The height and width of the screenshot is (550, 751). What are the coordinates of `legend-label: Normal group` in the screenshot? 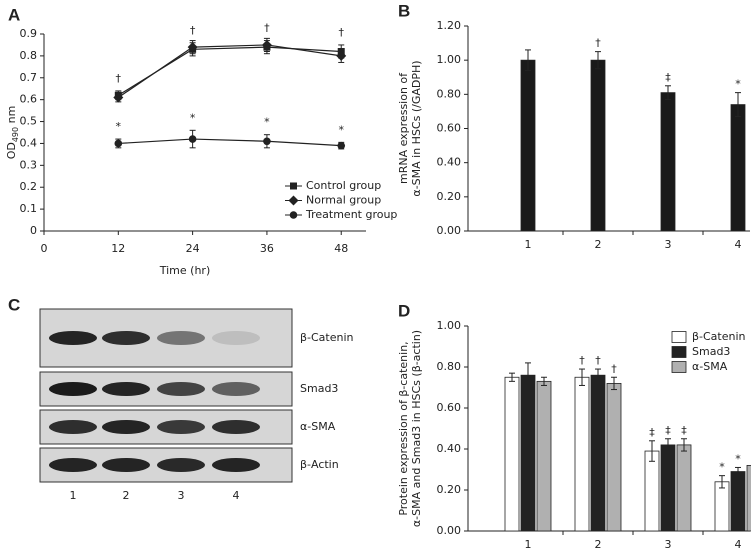 It's located at (343, 200).